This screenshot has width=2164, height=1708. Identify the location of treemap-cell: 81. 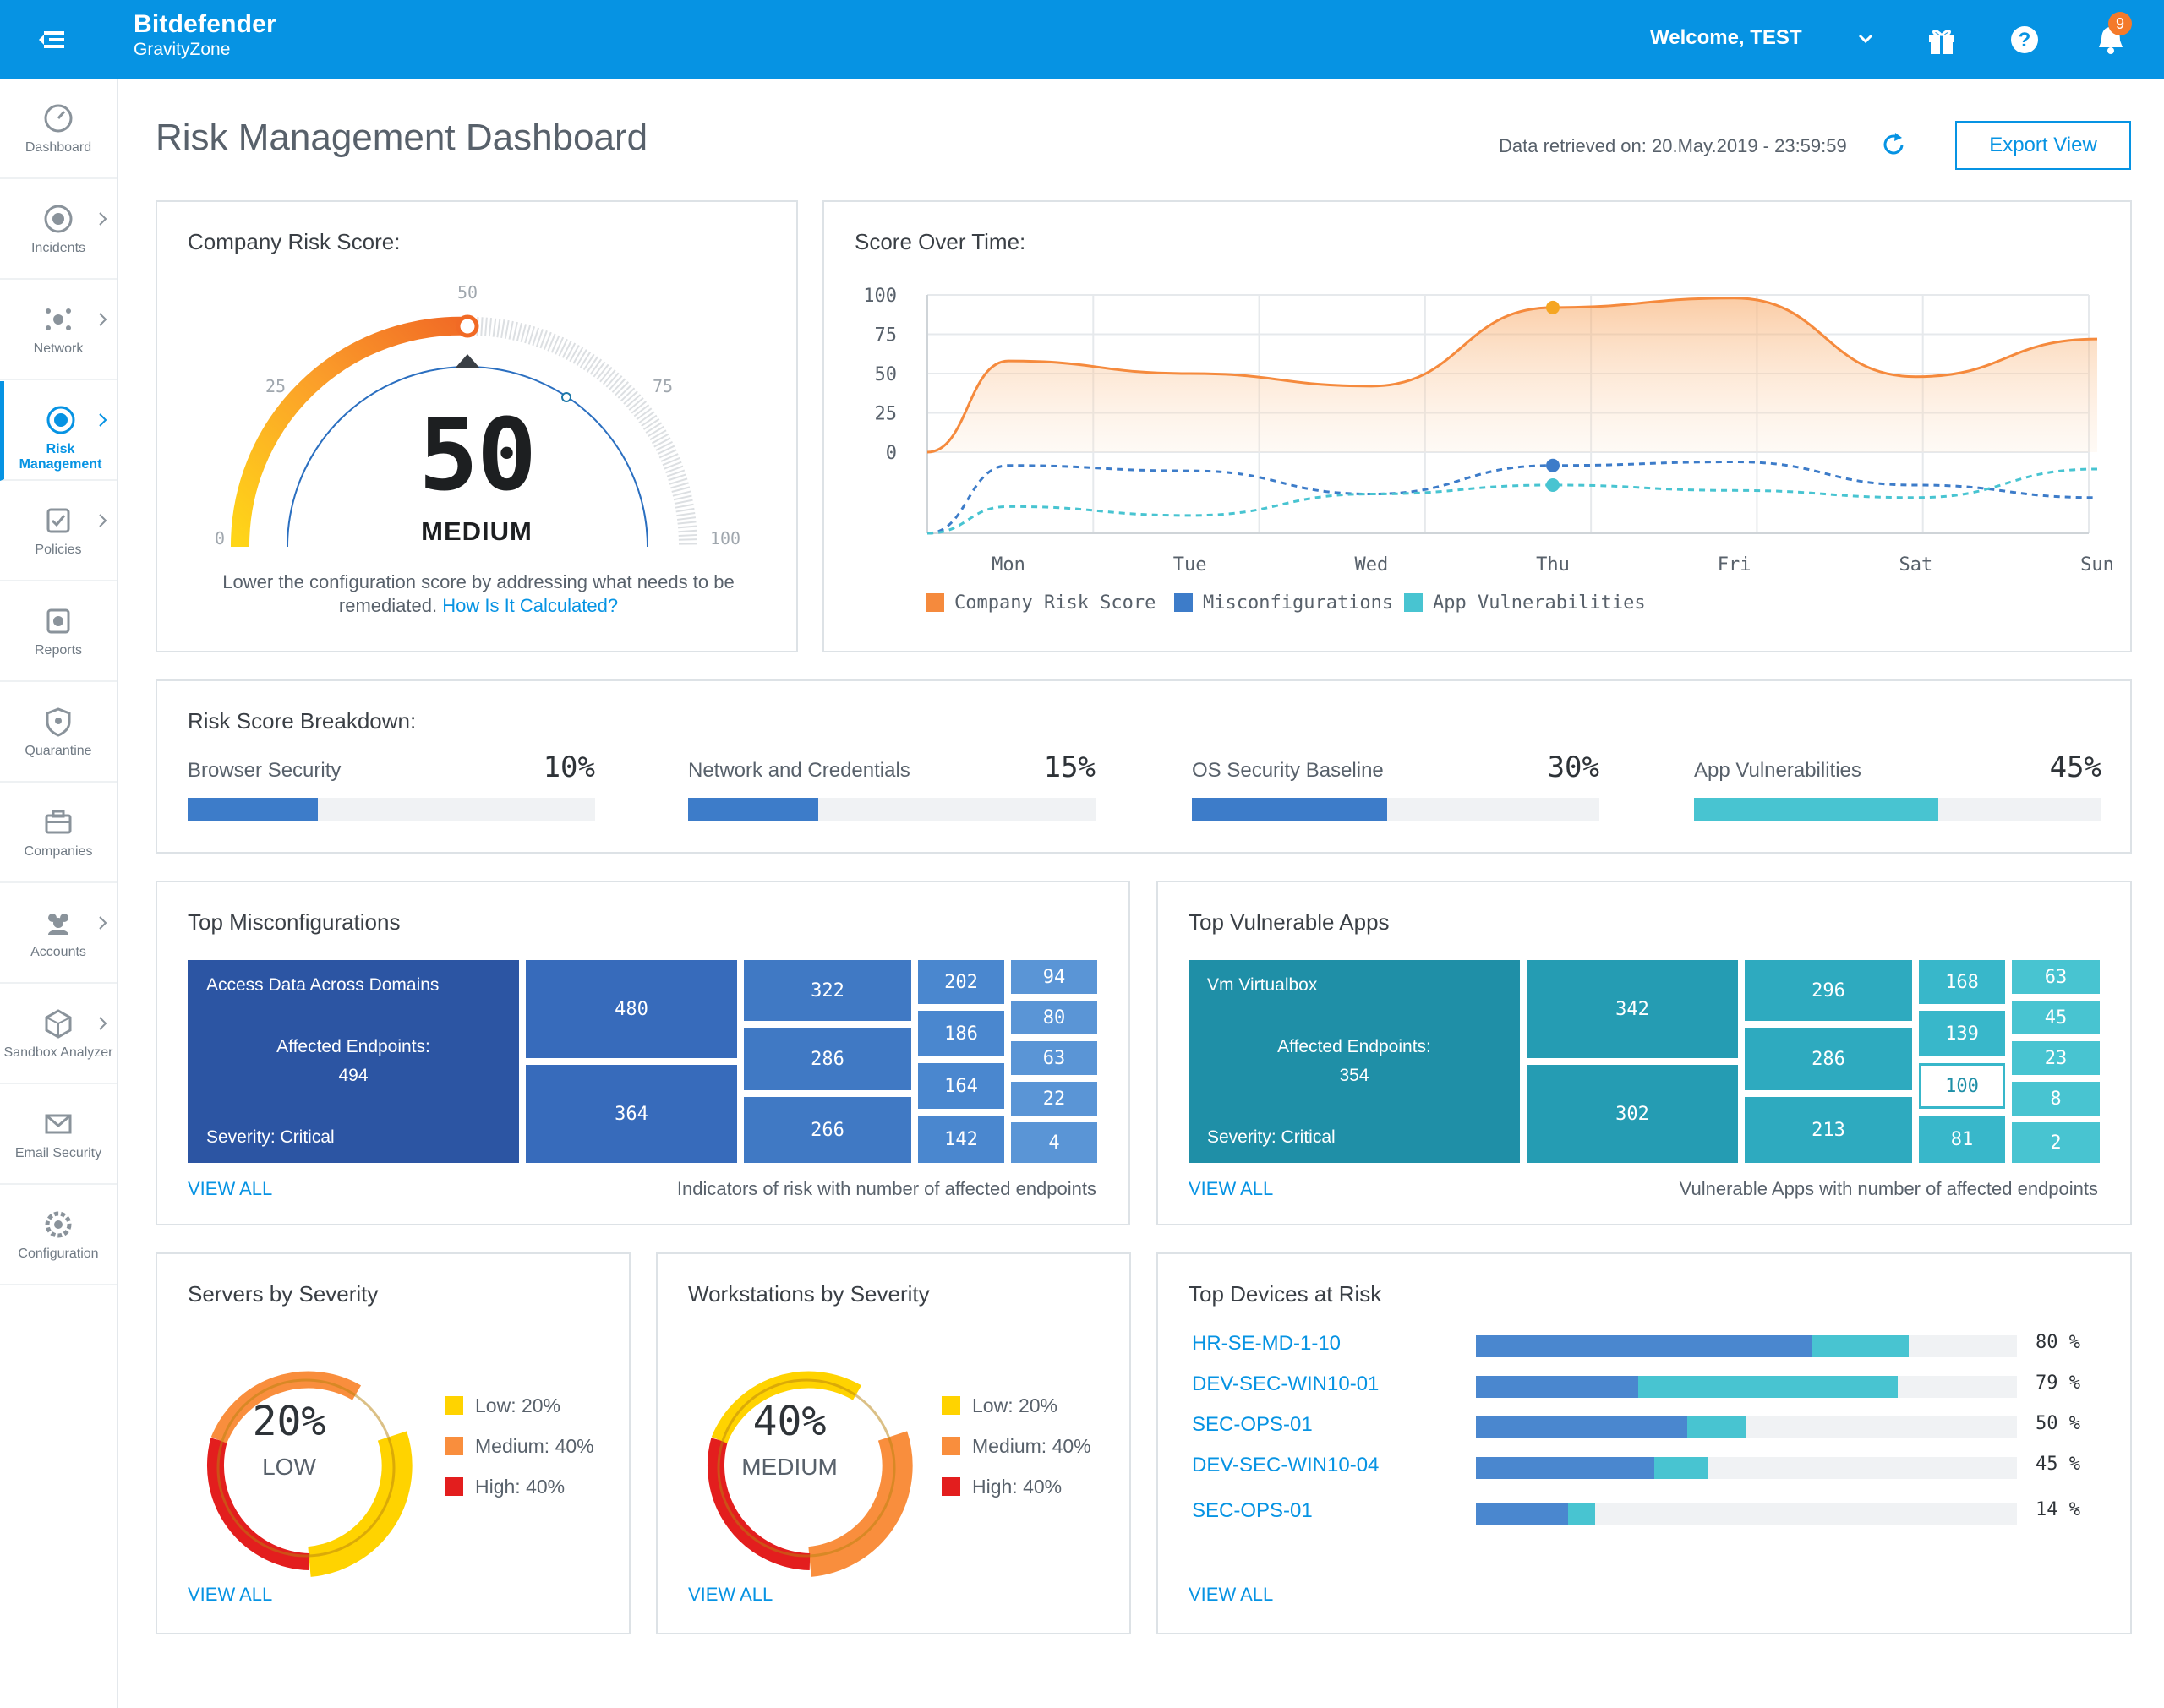
(1962, 1139).